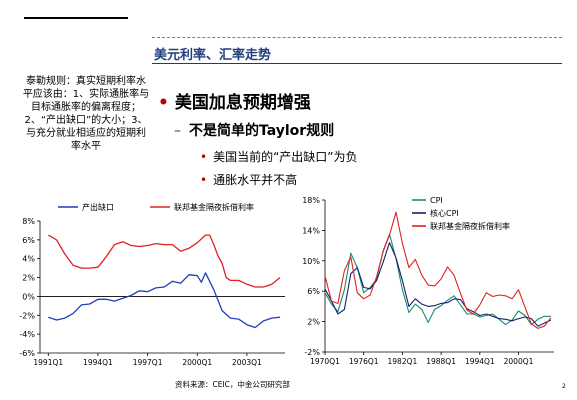 The height and width of the screenshot is (400, 577). I want to click on x-tick-label: 1976Q1, so click(364, 361).